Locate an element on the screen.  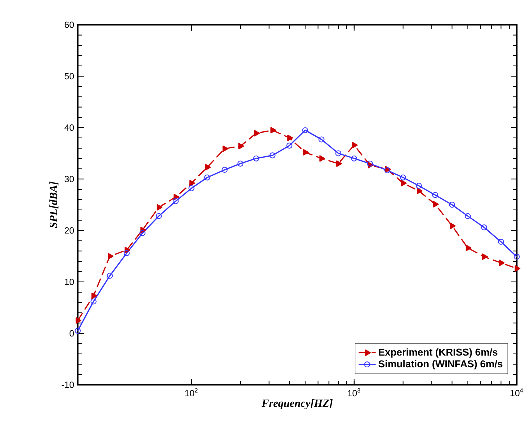
y-tick-label: 0 is located at coordinates (72, 333).